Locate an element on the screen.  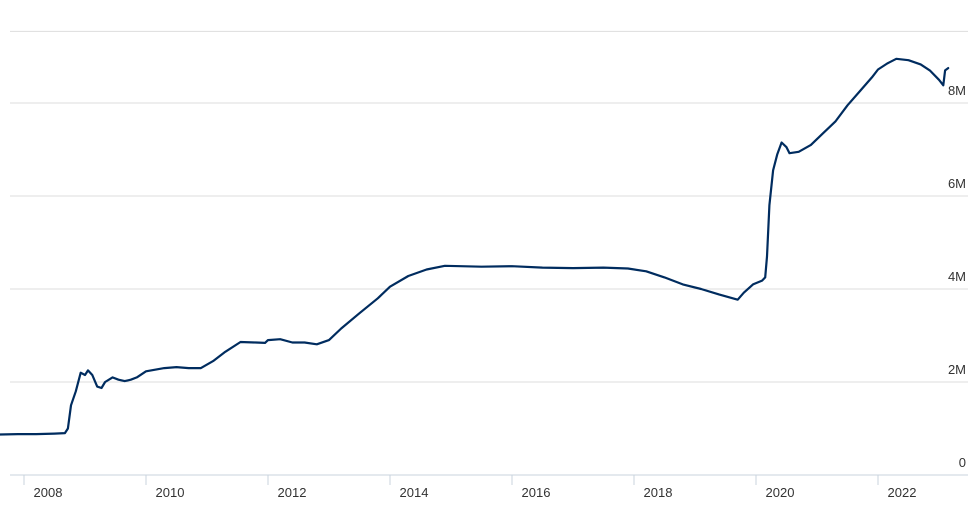
y-tick-labels: 0 2M 4M 6M 8M is located at coordinates (957, 276).